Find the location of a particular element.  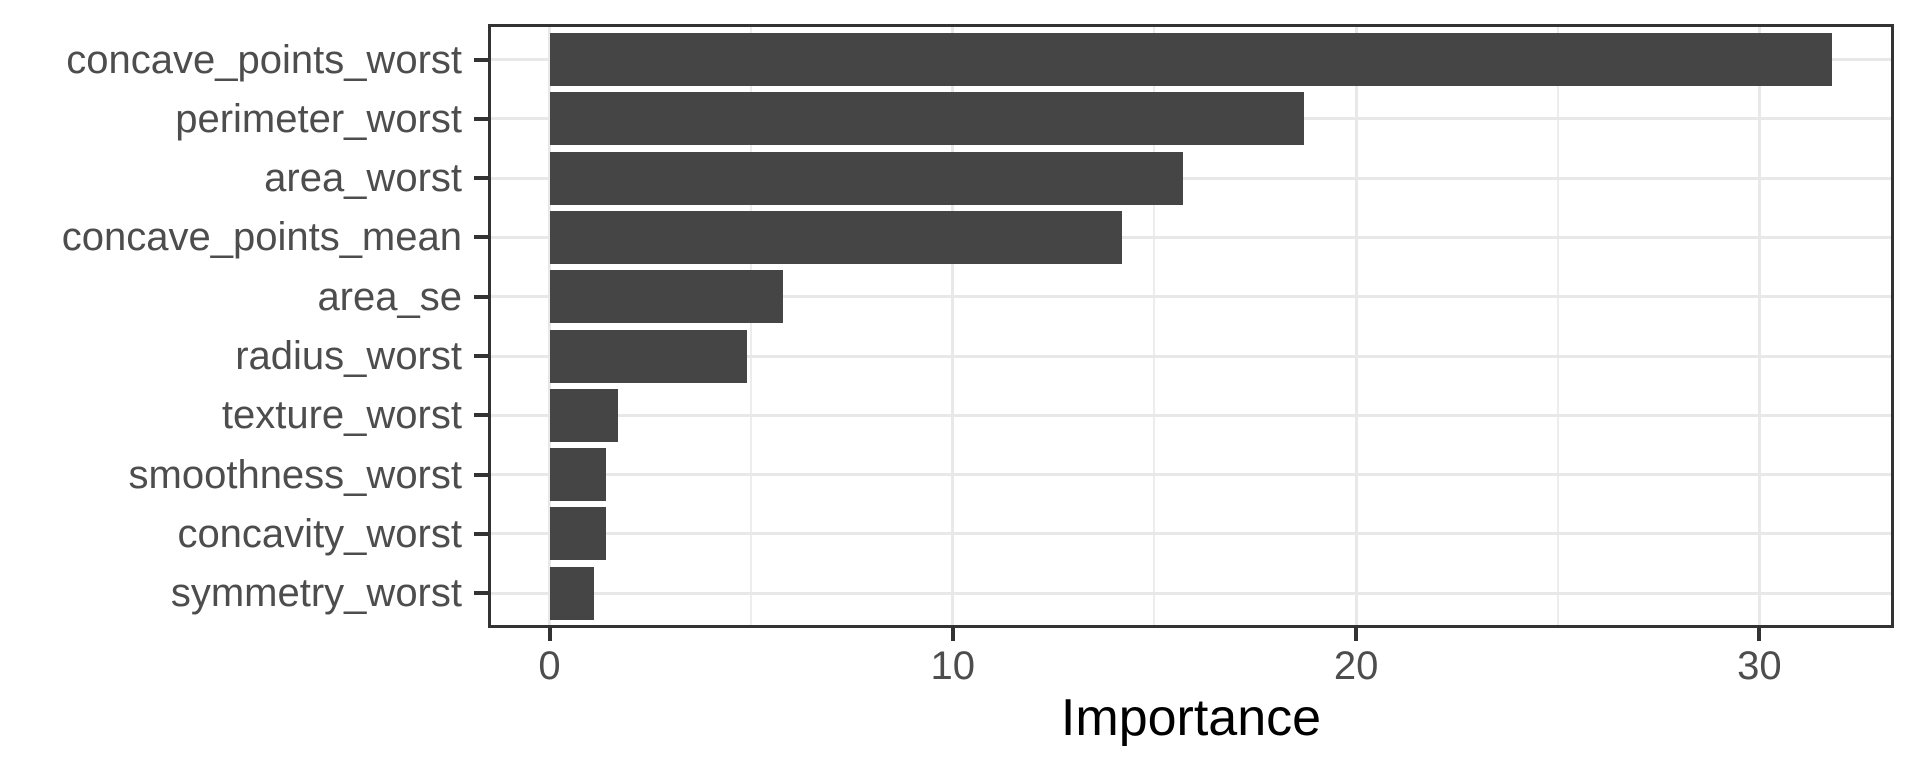

bar-concave_points_worst is located at coordinates (1190, 59).